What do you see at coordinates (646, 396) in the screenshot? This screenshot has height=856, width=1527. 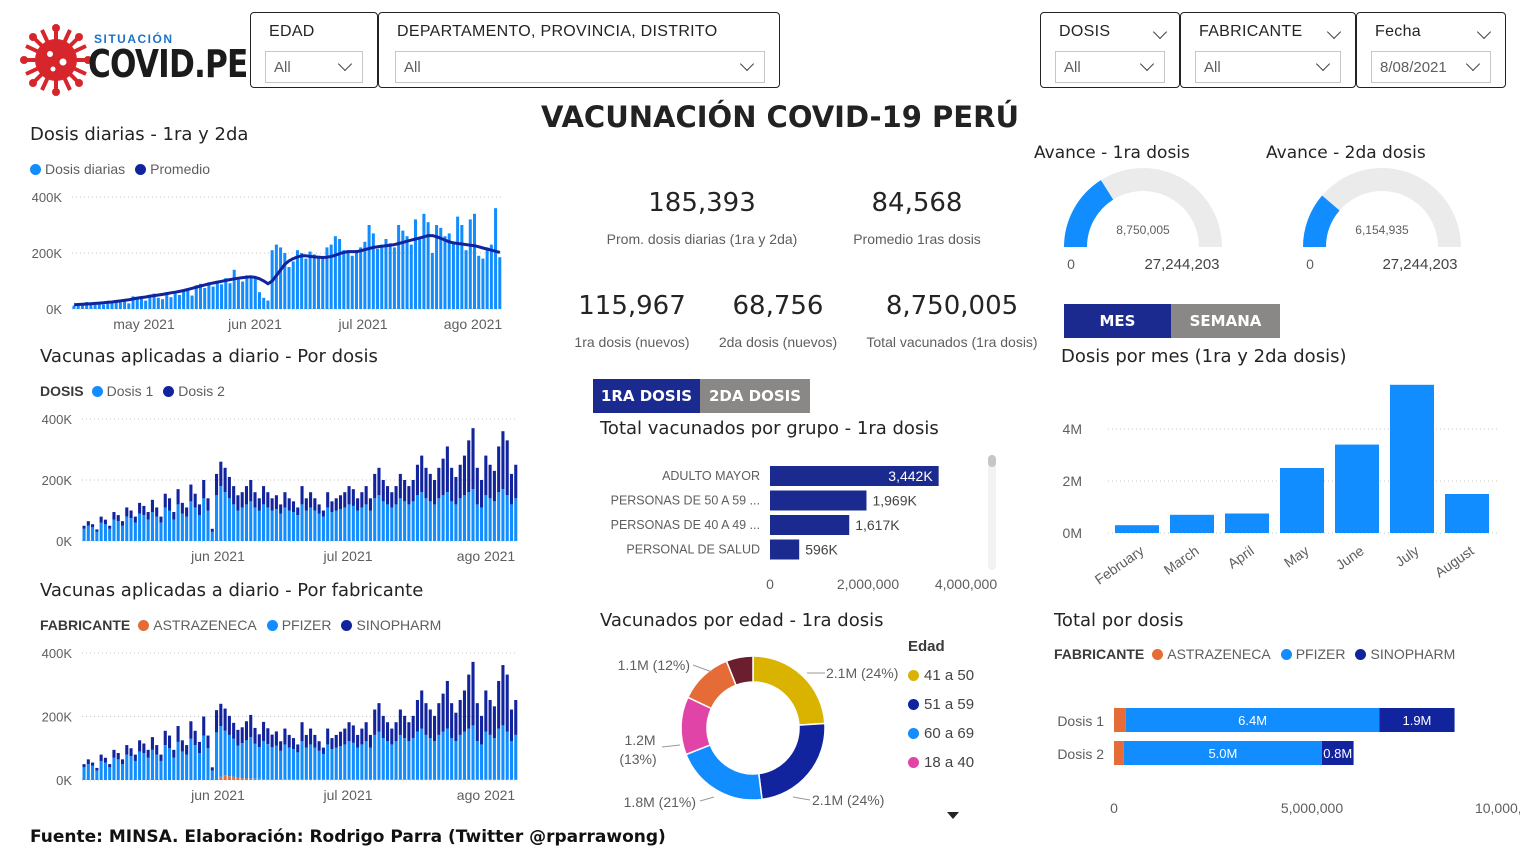 I see `tab-1ra-dosis: 1RA DOSIS` at bounding box center [646, 396].